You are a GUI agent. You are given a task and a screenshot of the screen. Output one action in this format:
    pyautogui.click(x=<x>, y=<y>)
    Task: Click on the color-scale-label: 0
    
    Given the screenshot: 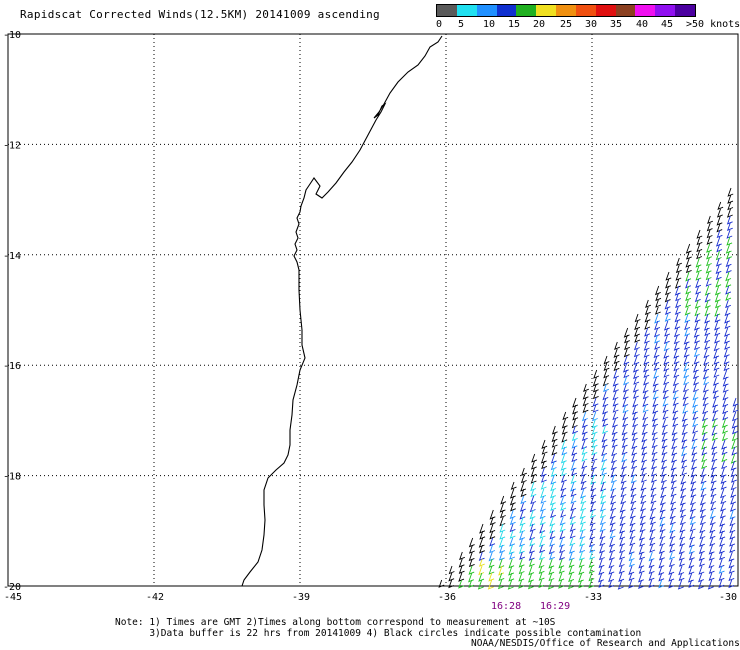 What is the action you would take?
    pyautogui.click(x=439, y=24)
    